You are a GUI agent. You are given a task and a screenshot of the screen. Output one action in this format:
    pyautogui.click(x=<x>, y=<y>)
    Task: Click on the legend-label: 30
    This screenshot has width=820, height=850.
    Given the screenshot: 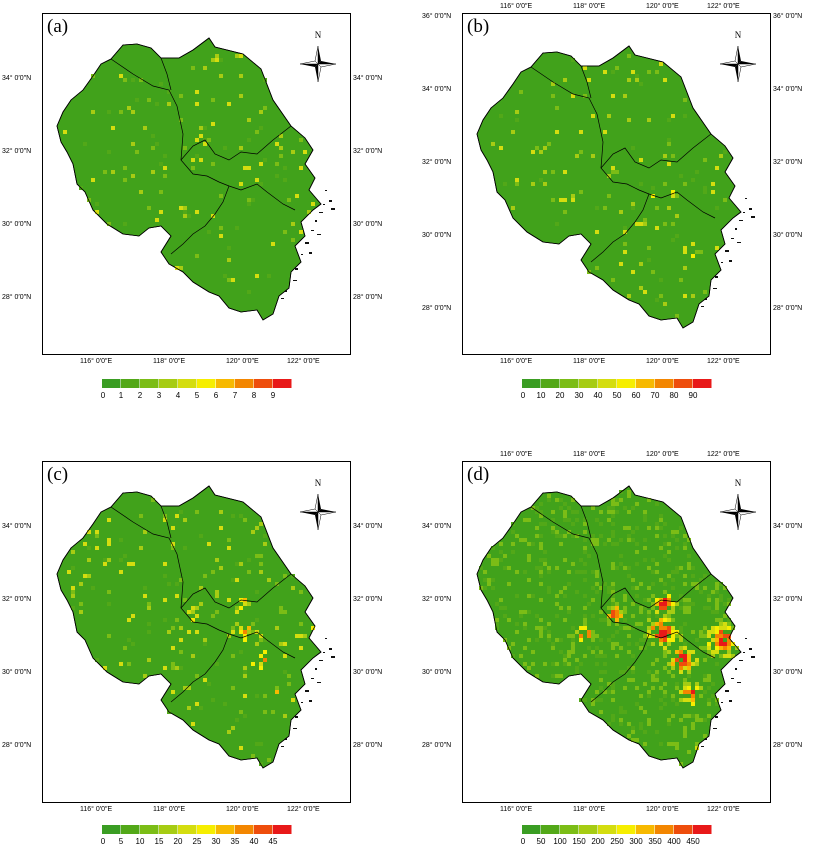 What is the action you would take?
    pyautogui.click(x=579, y=395)
    